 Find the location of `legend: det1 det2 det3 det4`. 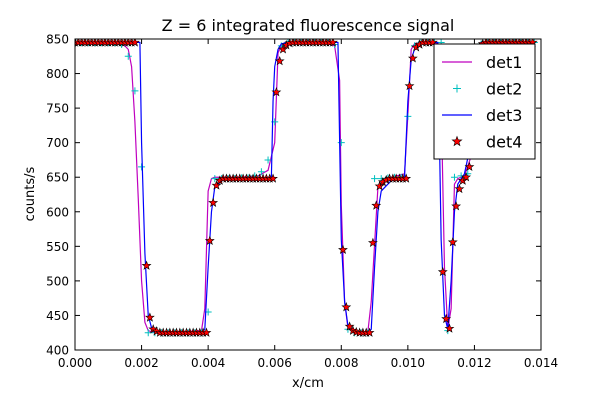

legend: det1 det2 det3 det4 is located at coordinates (484, 101).